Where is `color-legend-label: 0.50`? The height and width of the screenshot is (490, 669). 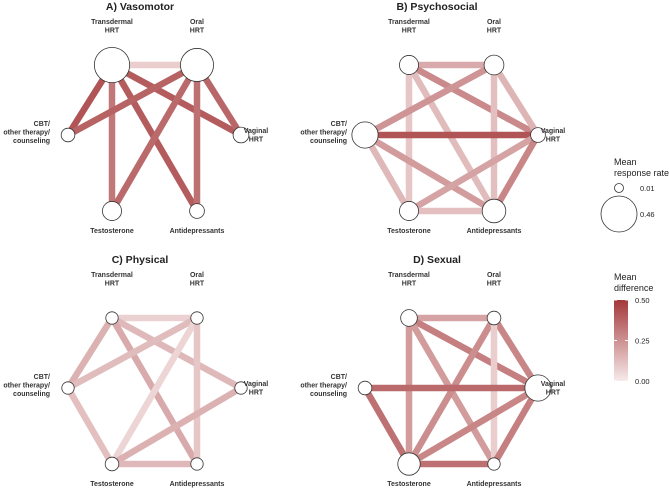
color-legend-label: 0.50 is located at coordinates (642, 300).